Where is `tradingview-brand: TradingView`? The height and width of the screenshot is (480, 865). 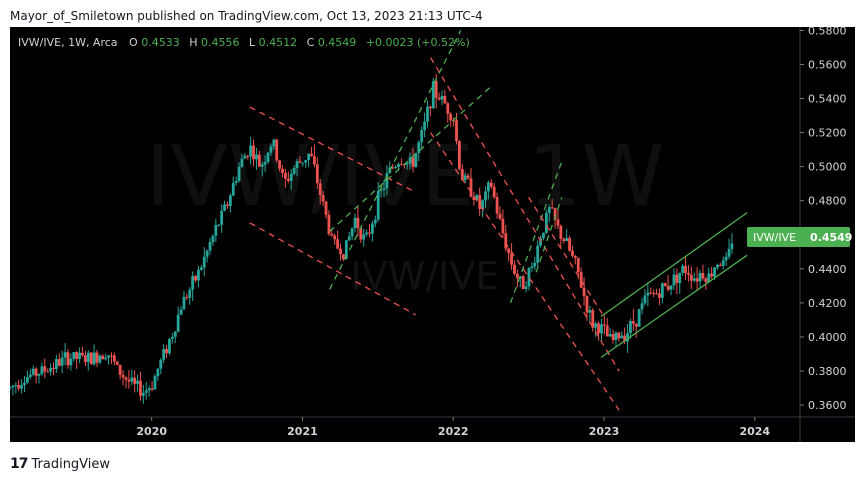
tradingview-brand: TradingView is located at coordinates (71, 464).